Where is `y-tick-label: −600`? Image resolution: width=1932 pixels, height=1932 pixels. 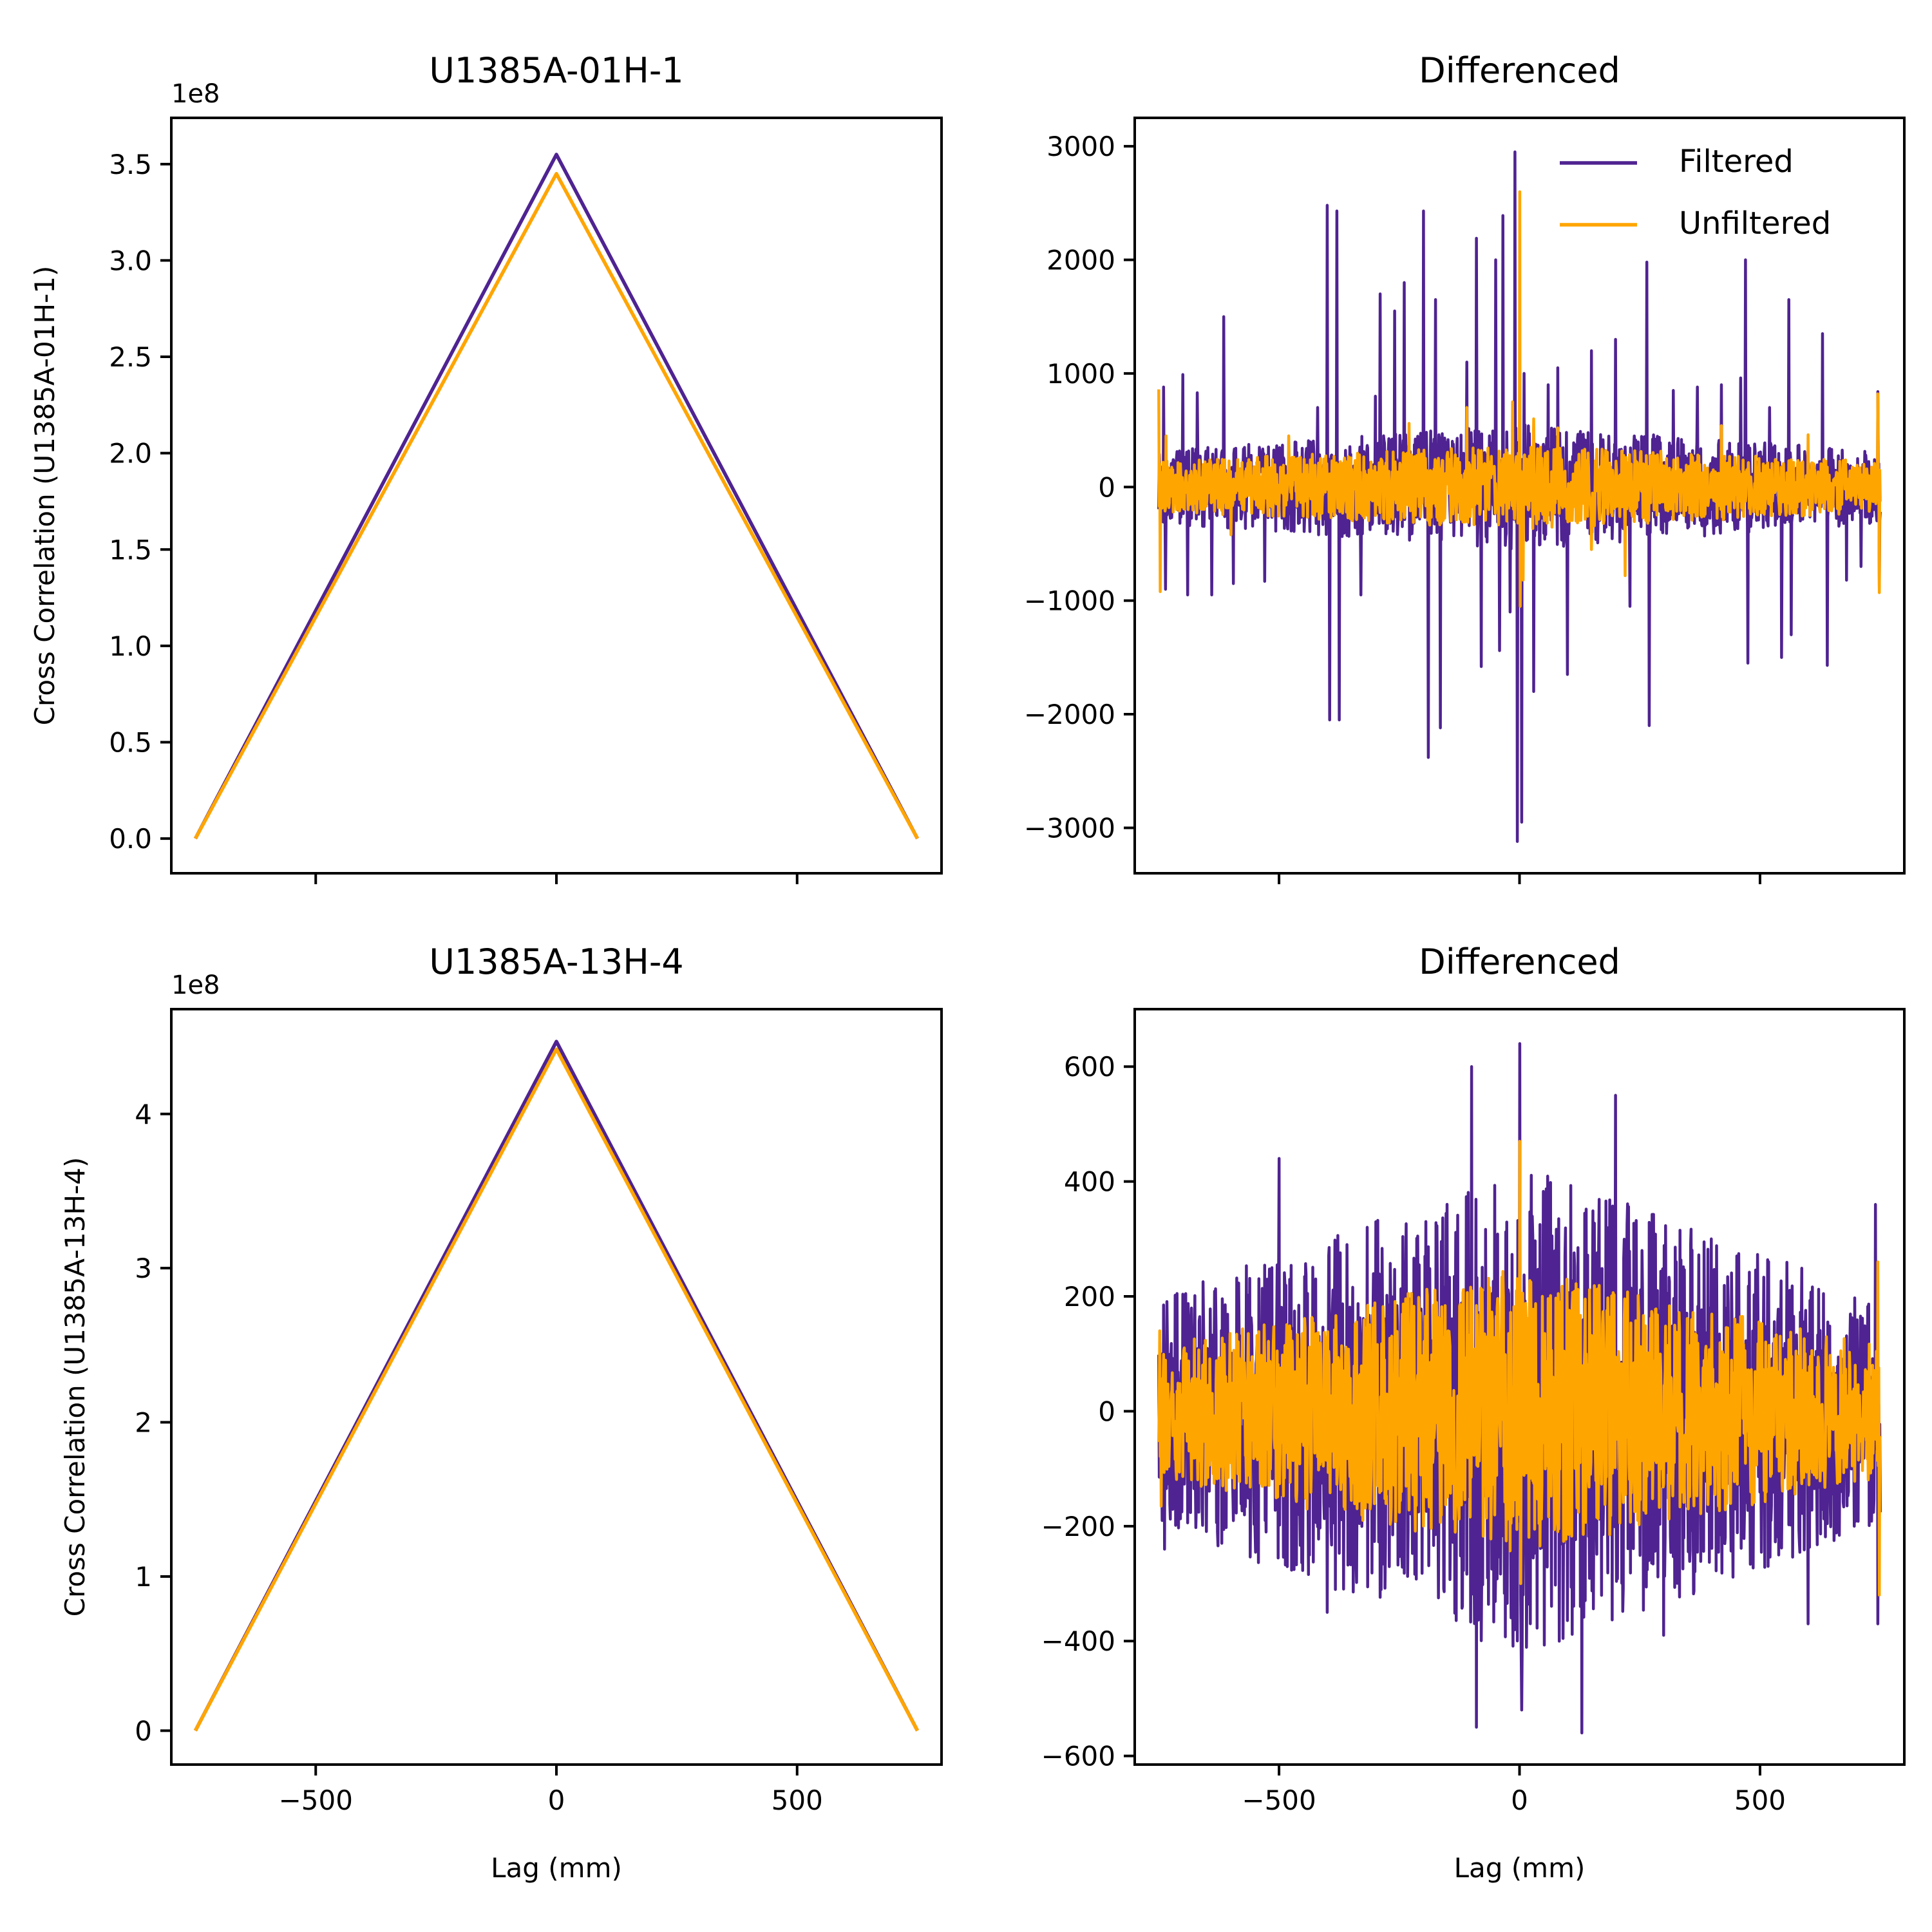
y-tick-label: −600 is located at coordinates (1078, 1756).